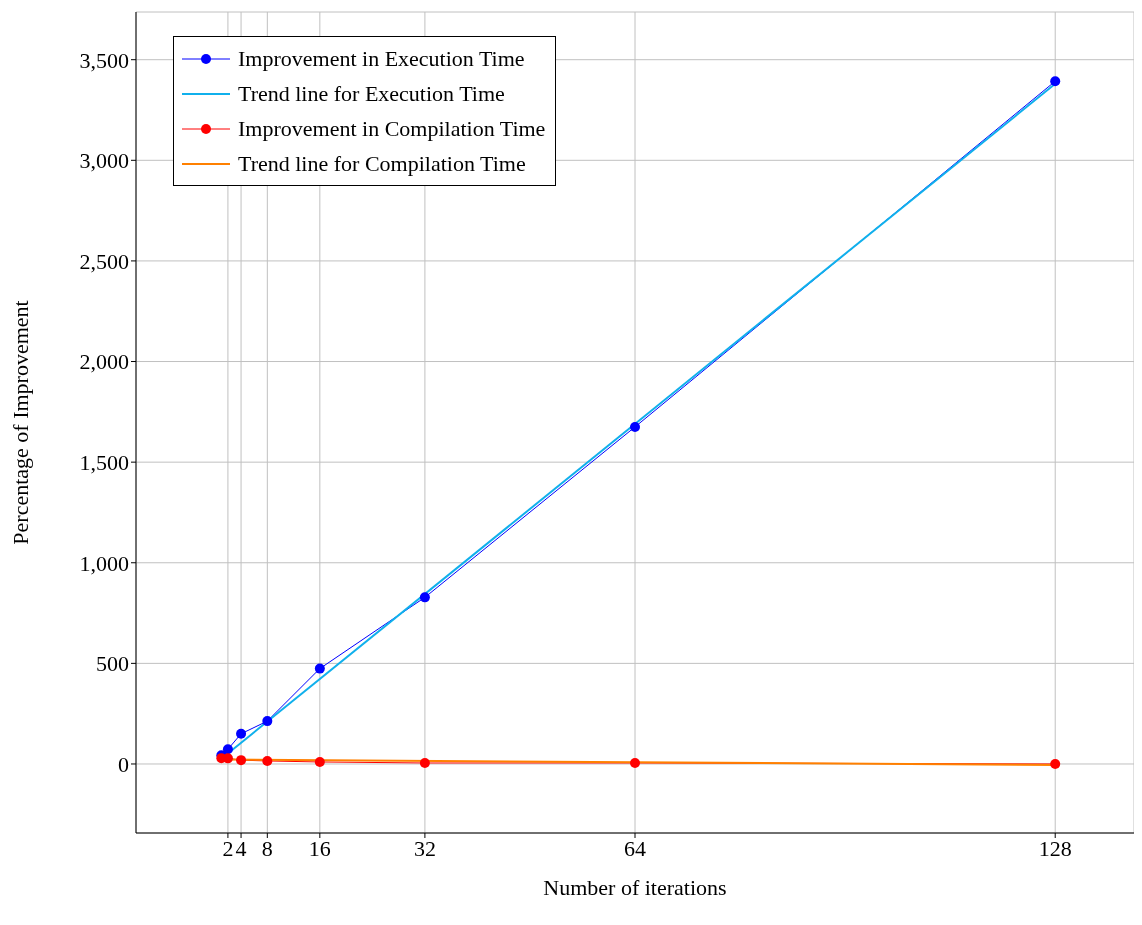  What do you see at coordinates (104, 261) in the screenshot?
I see `y-tick-label: 2,500` at bounding box center [104, 261].